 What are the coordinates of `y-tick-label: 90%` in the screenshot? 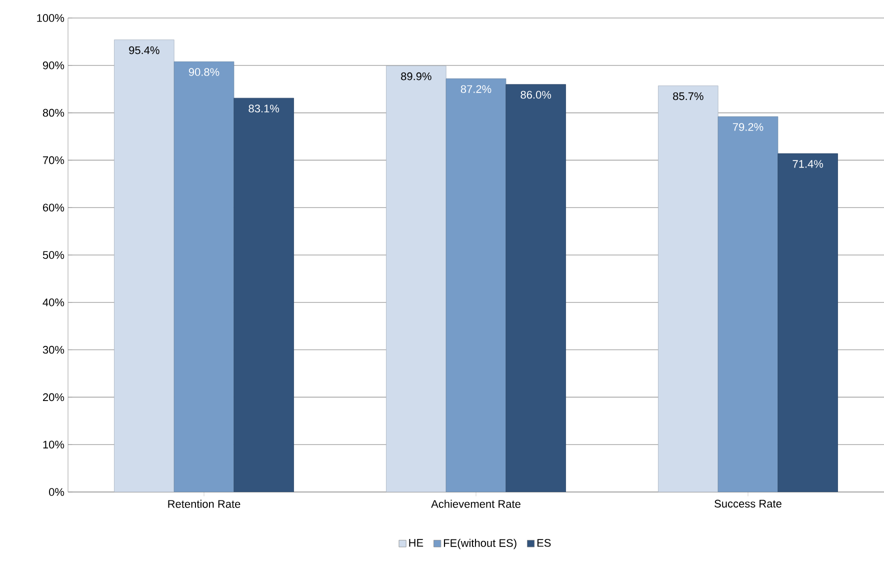 It's located at (53, 66).